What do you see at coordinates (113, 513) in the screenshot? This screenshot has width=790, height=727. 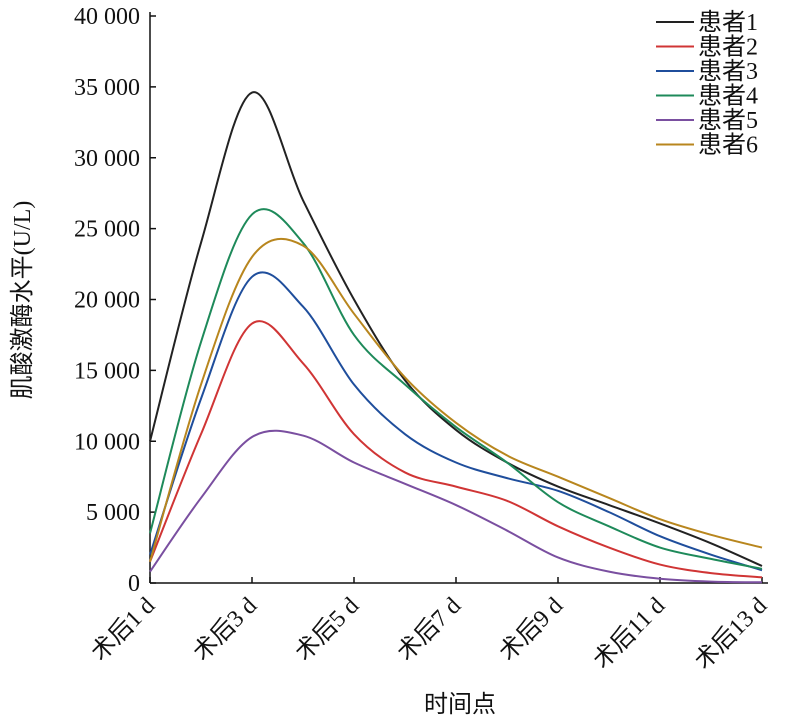 I see `y-tick-label: 5 000` at bounding box center [113, 513].